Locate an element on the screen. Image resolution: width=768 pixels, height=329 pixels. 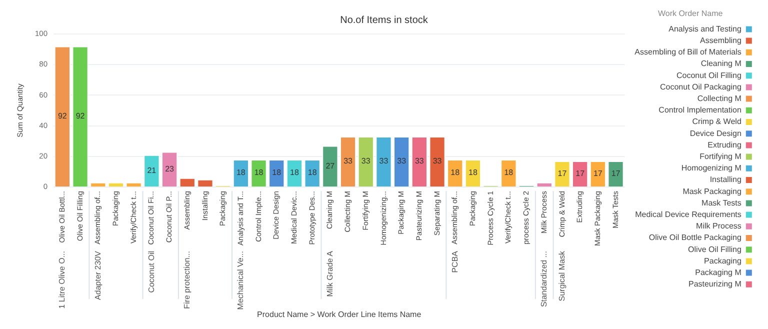
legend-label: Extruding is located at coordinates (725, 145).